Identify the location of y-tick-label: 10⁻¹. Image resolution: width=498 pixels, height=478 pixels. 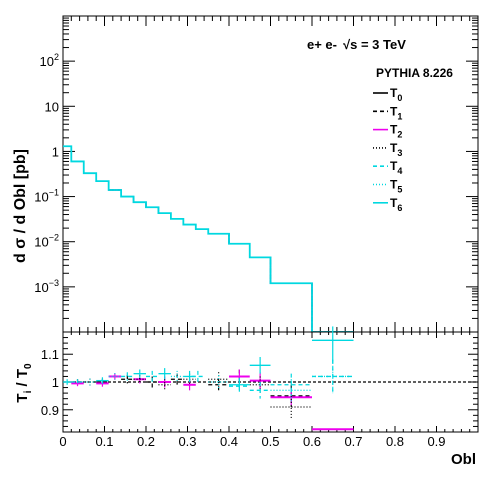
(46, 196).